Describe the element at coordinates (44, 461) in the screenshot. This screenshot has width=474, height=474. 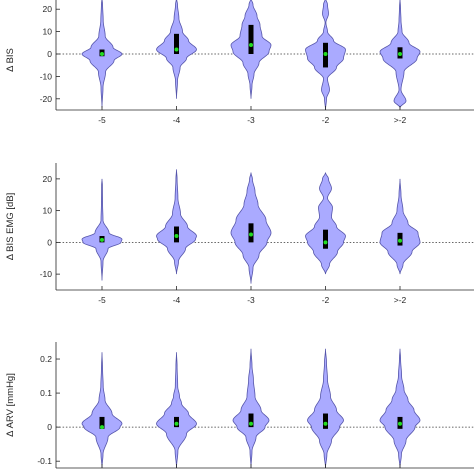
I see `y-tick-label: -0.1` at that location.